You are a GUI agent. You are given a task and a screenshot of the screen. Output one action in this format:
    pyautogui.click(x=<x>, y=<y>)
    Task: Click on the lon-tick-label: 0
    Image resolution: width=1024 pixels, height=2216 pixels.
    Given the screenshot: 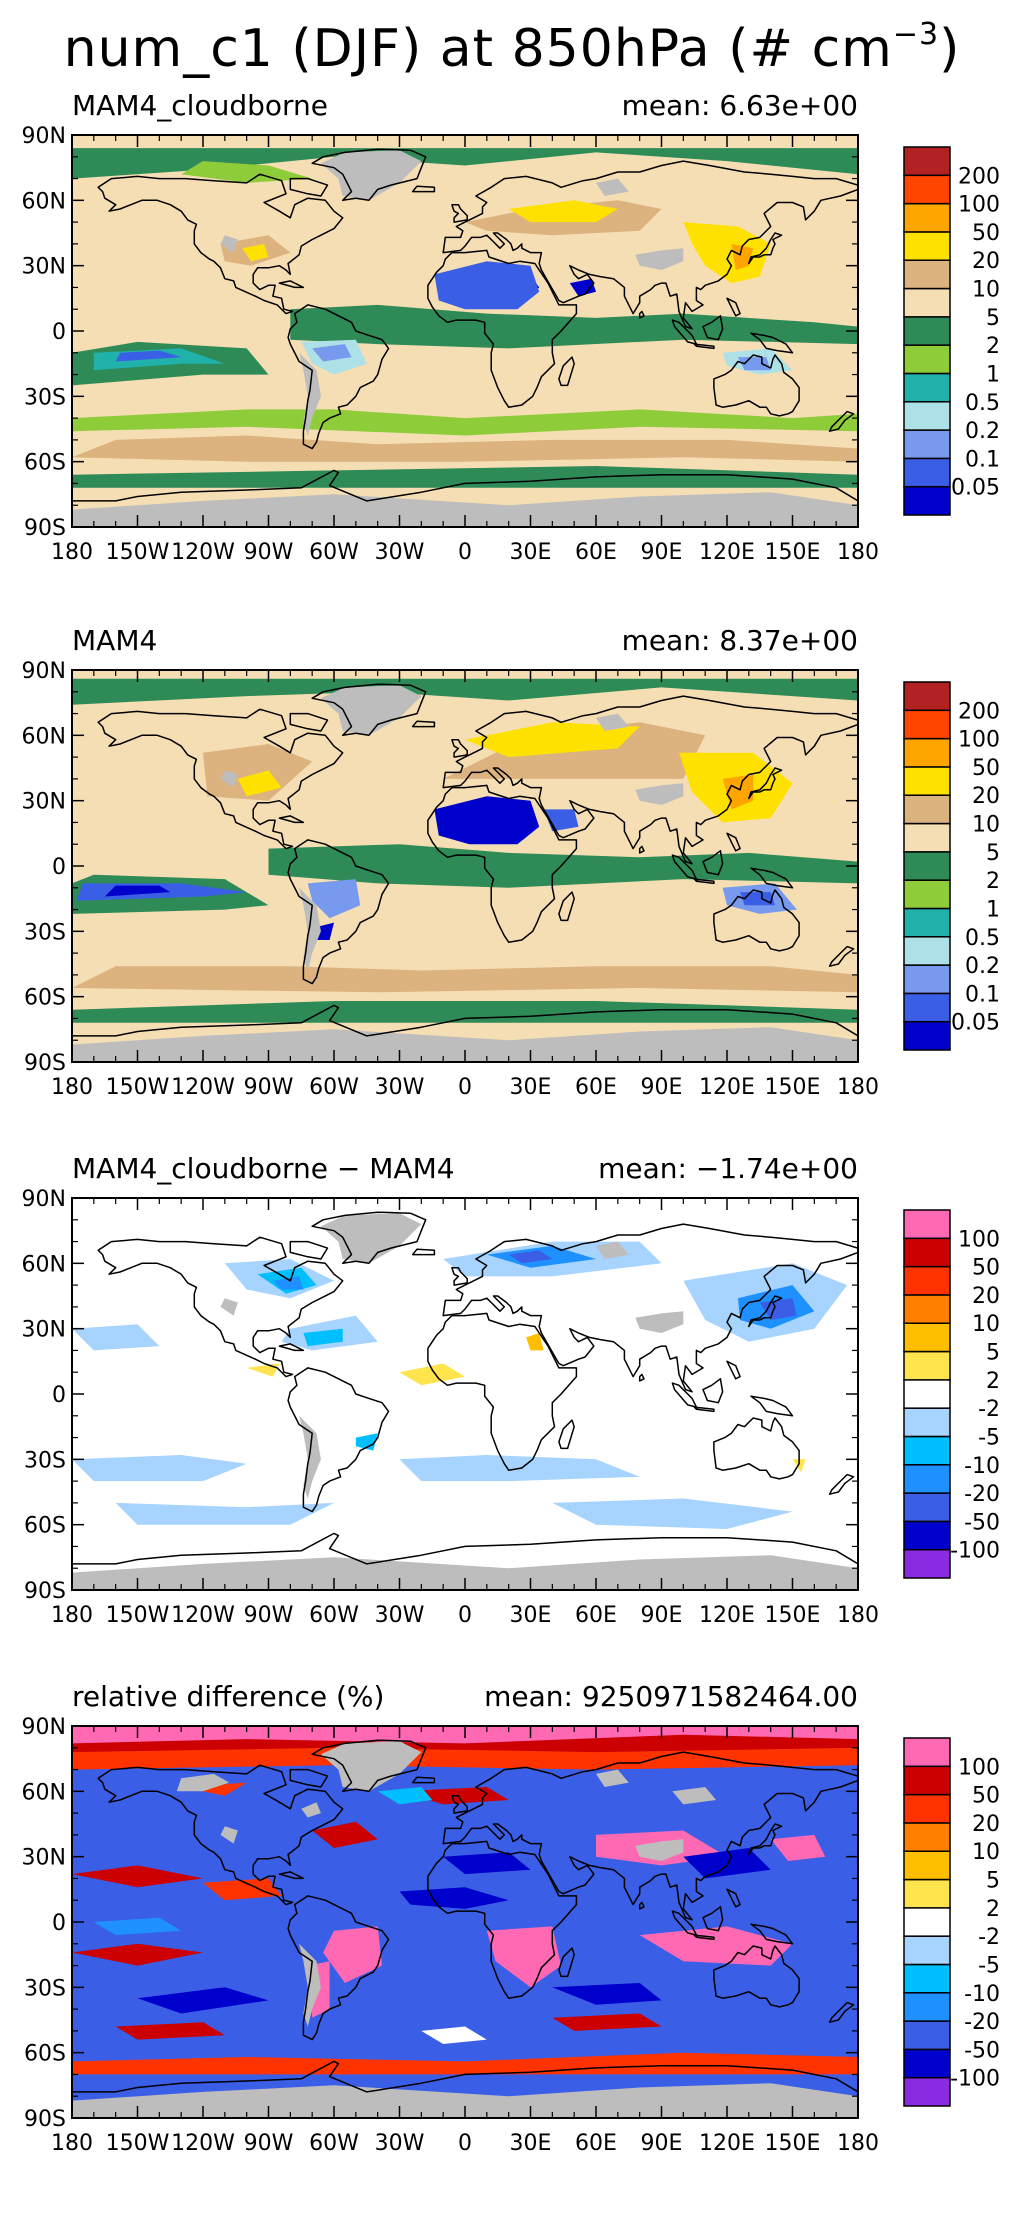 What is the action you would take?
    pyautogui.click(x=465, y=552)
    